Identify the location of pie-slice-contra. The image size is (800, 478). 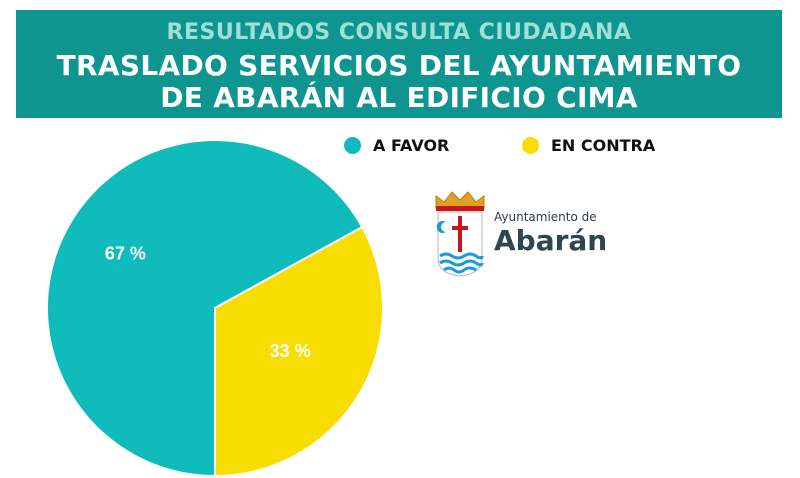
(299, 351).